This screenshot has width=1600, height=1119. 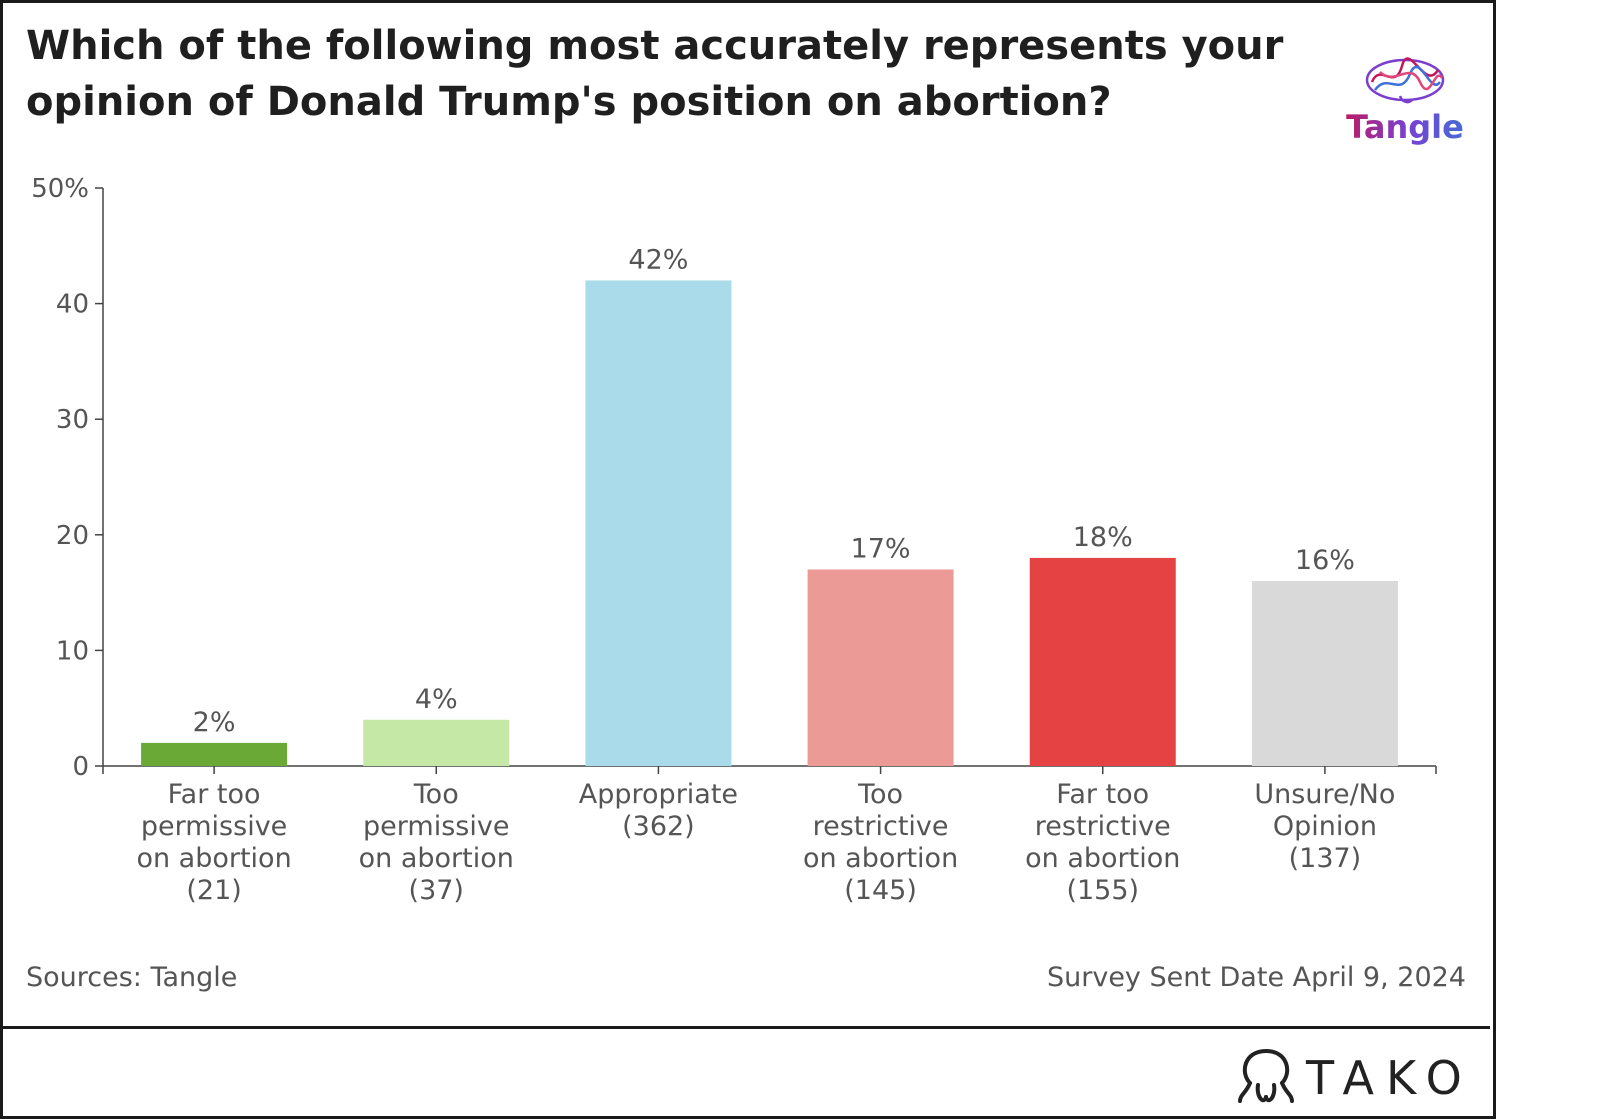 I want to click on tangle-logo-text: Tangle, so click(x=1405, y=127).